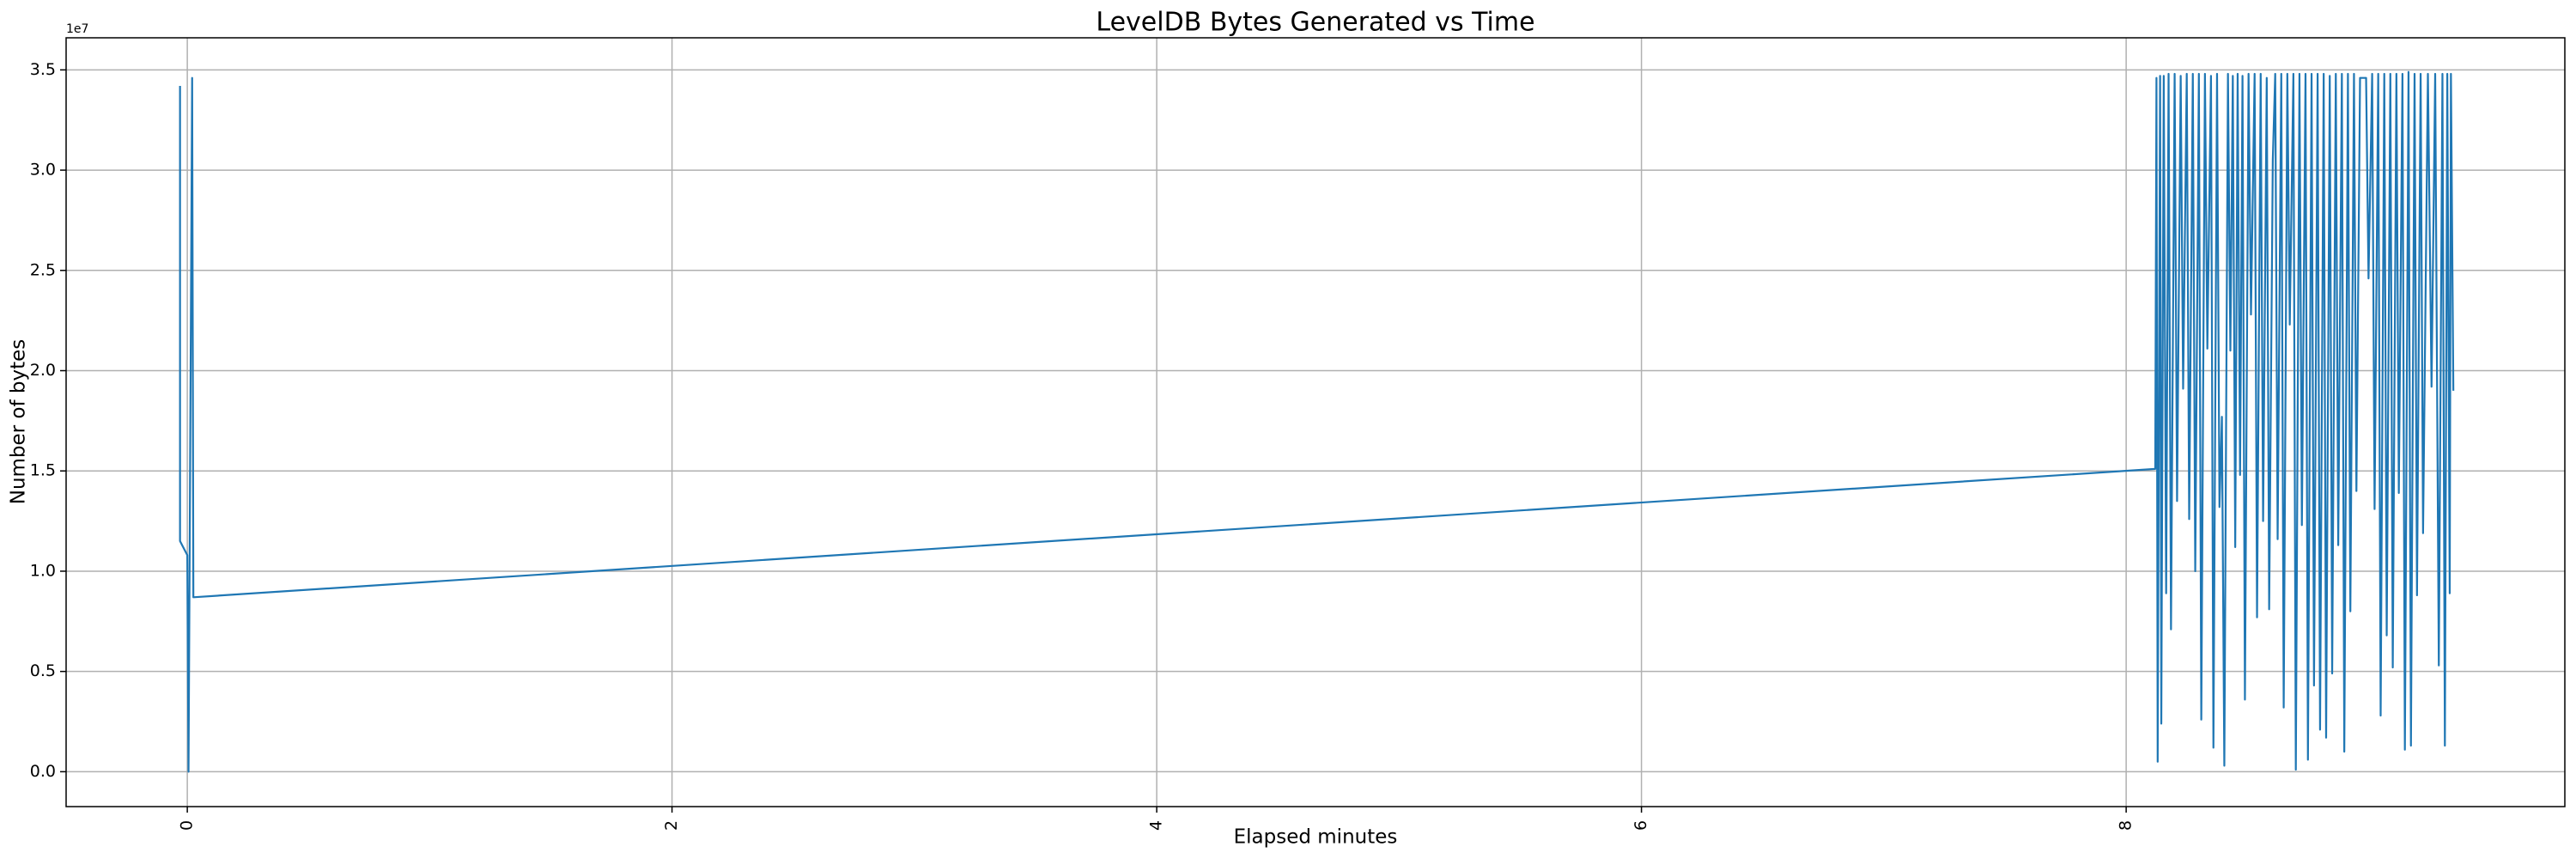 Image resolution: width=2576 pixels, height=859 pixels. What do you see at coordinates (43, 470) in the screenshot?
I see `y-tick-label: 1.5` at bounding box center [43, 470].